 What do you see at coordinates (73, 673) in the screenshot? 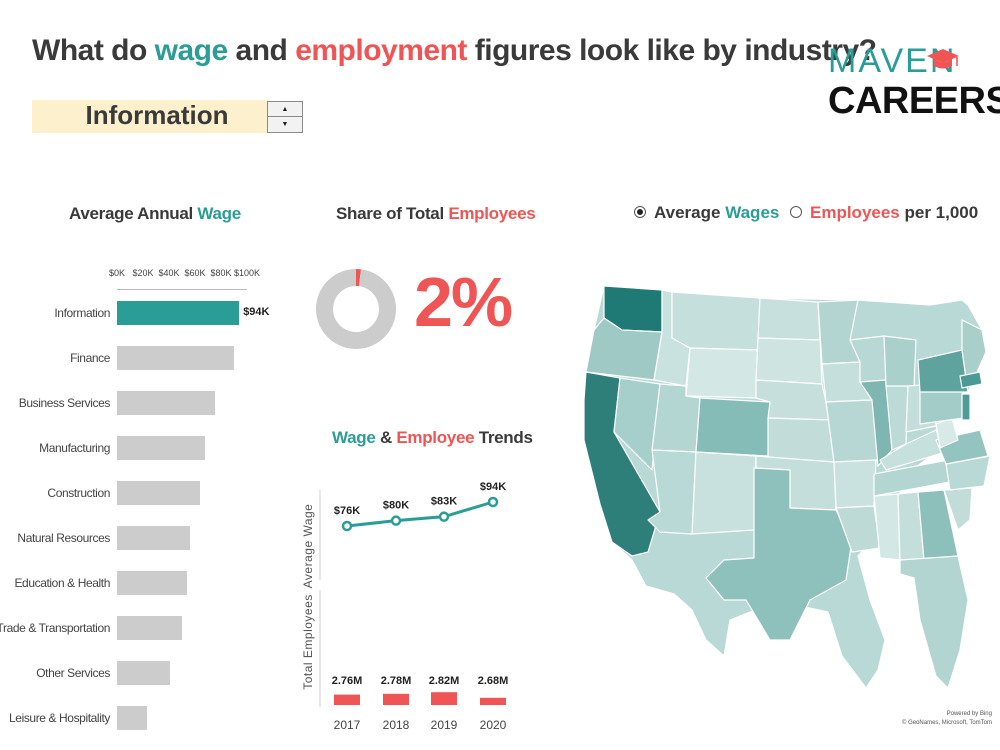
I see `wage-category-label: Other Services` at bounding box center [73, 673].